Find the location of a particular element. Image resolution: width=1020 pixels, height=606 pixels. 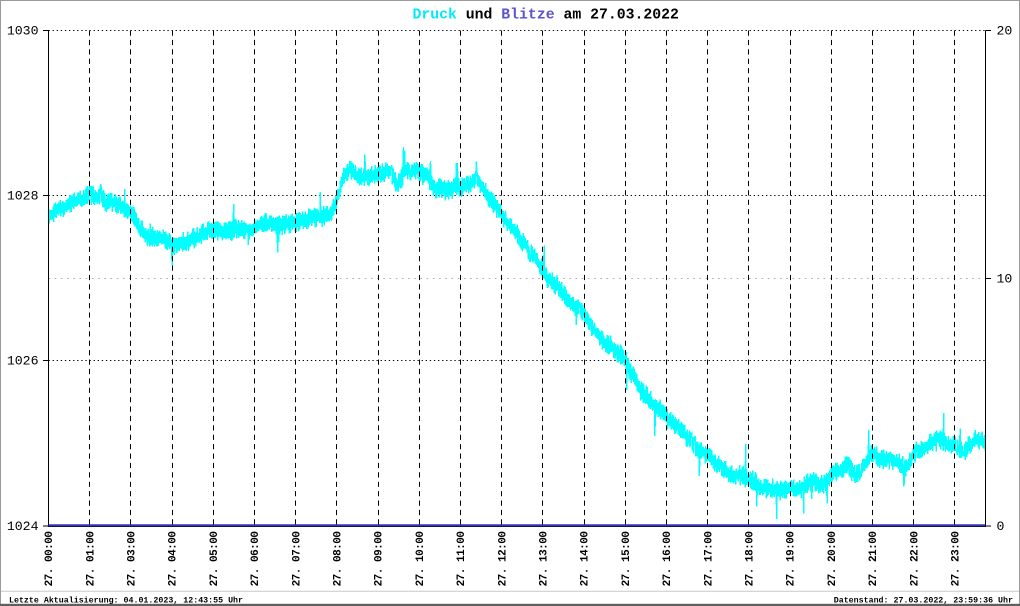

svg-text: 27. 21:00 is located at coordinates (874, 559).